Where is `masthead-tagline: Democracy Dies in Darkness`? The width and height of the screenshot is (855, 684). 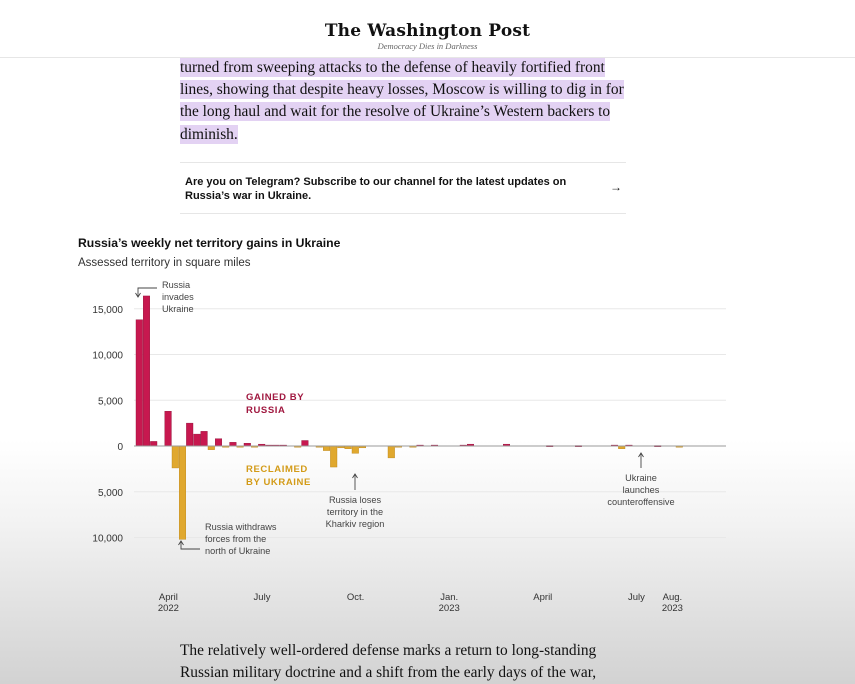 masthead-tagline: Democracy Dies in Darkness is located at coordinates (427, 46).